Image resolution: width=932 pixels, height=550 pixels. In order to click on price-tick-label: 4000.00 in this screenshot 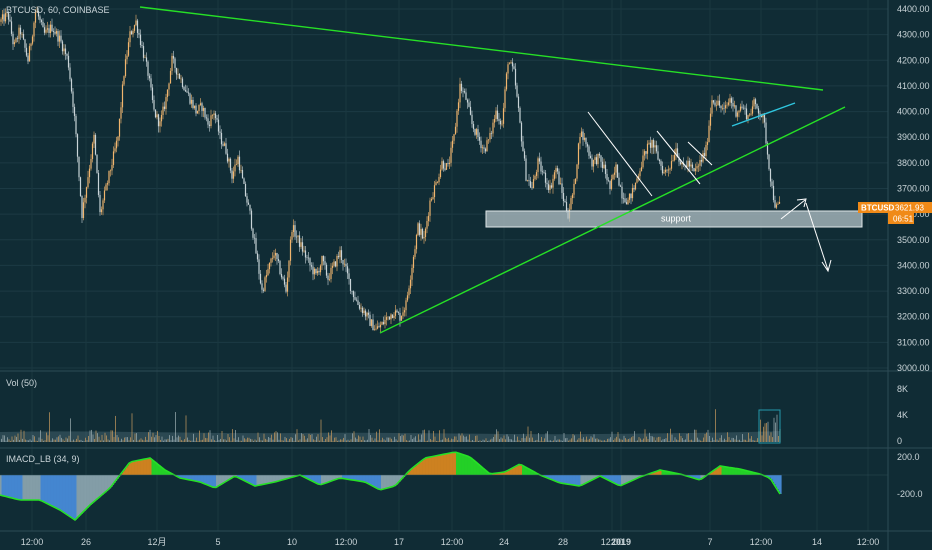, I will do `click(913, 112)`.